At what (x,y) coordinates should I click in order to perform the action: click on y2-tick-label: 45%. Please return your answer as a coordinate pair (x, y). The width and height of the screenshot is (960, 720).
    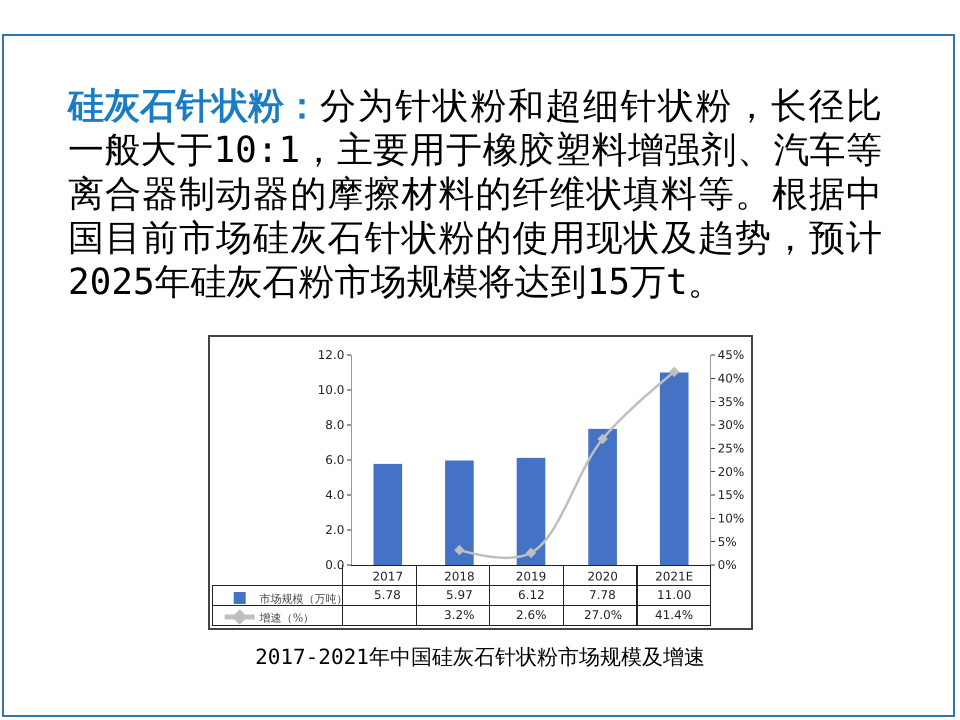
    Looking at the image, I should click on (731, 355).